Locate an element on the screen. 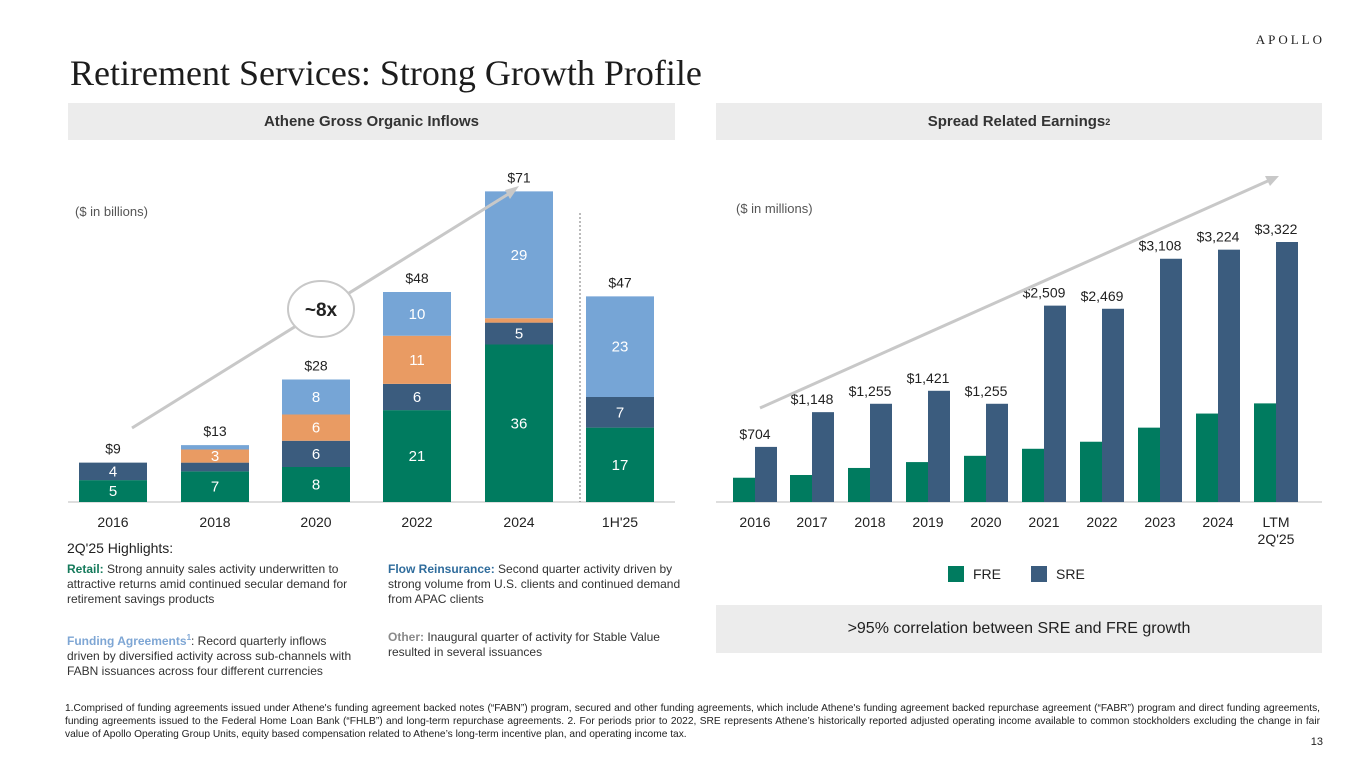 The image size is (1365, 768). inflows-x-tick-label: 1H'25 is located at coordinates (620, 522).